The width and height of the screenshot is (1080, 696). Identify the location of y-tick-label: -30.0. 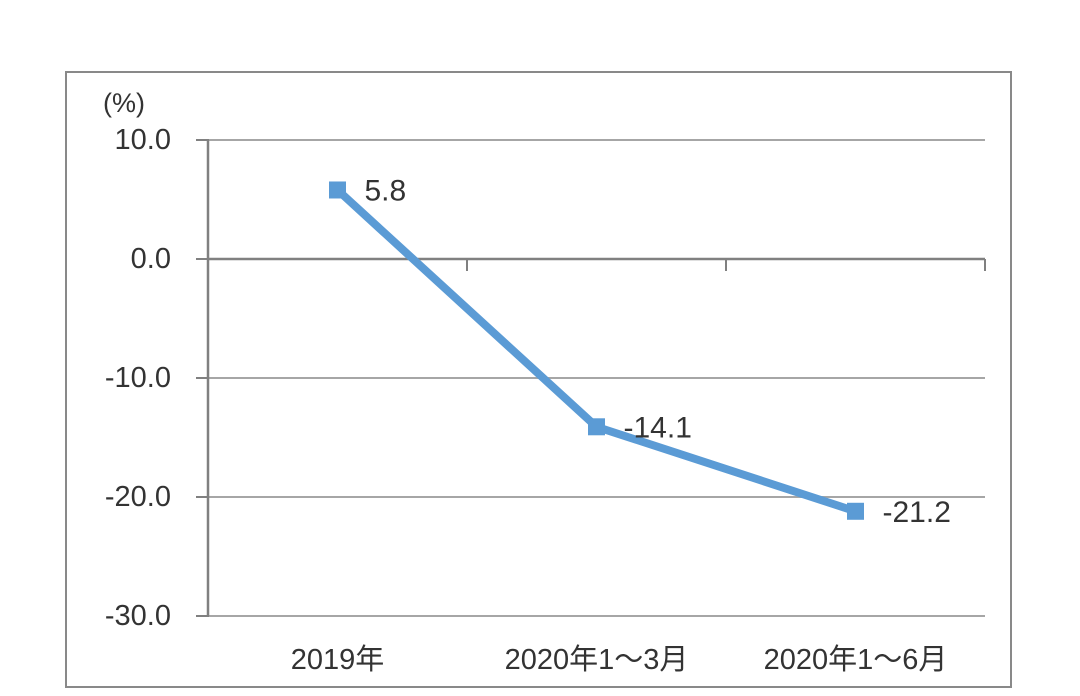
(138, 616).